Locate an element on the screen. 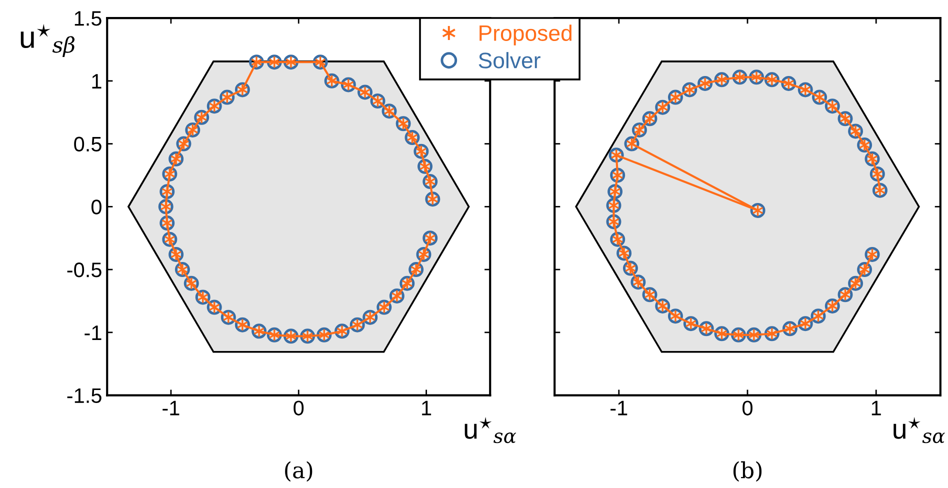 This screenshot has width=948, height=488. y-tick-label: -0.5 is located at coordinates (84, 270).